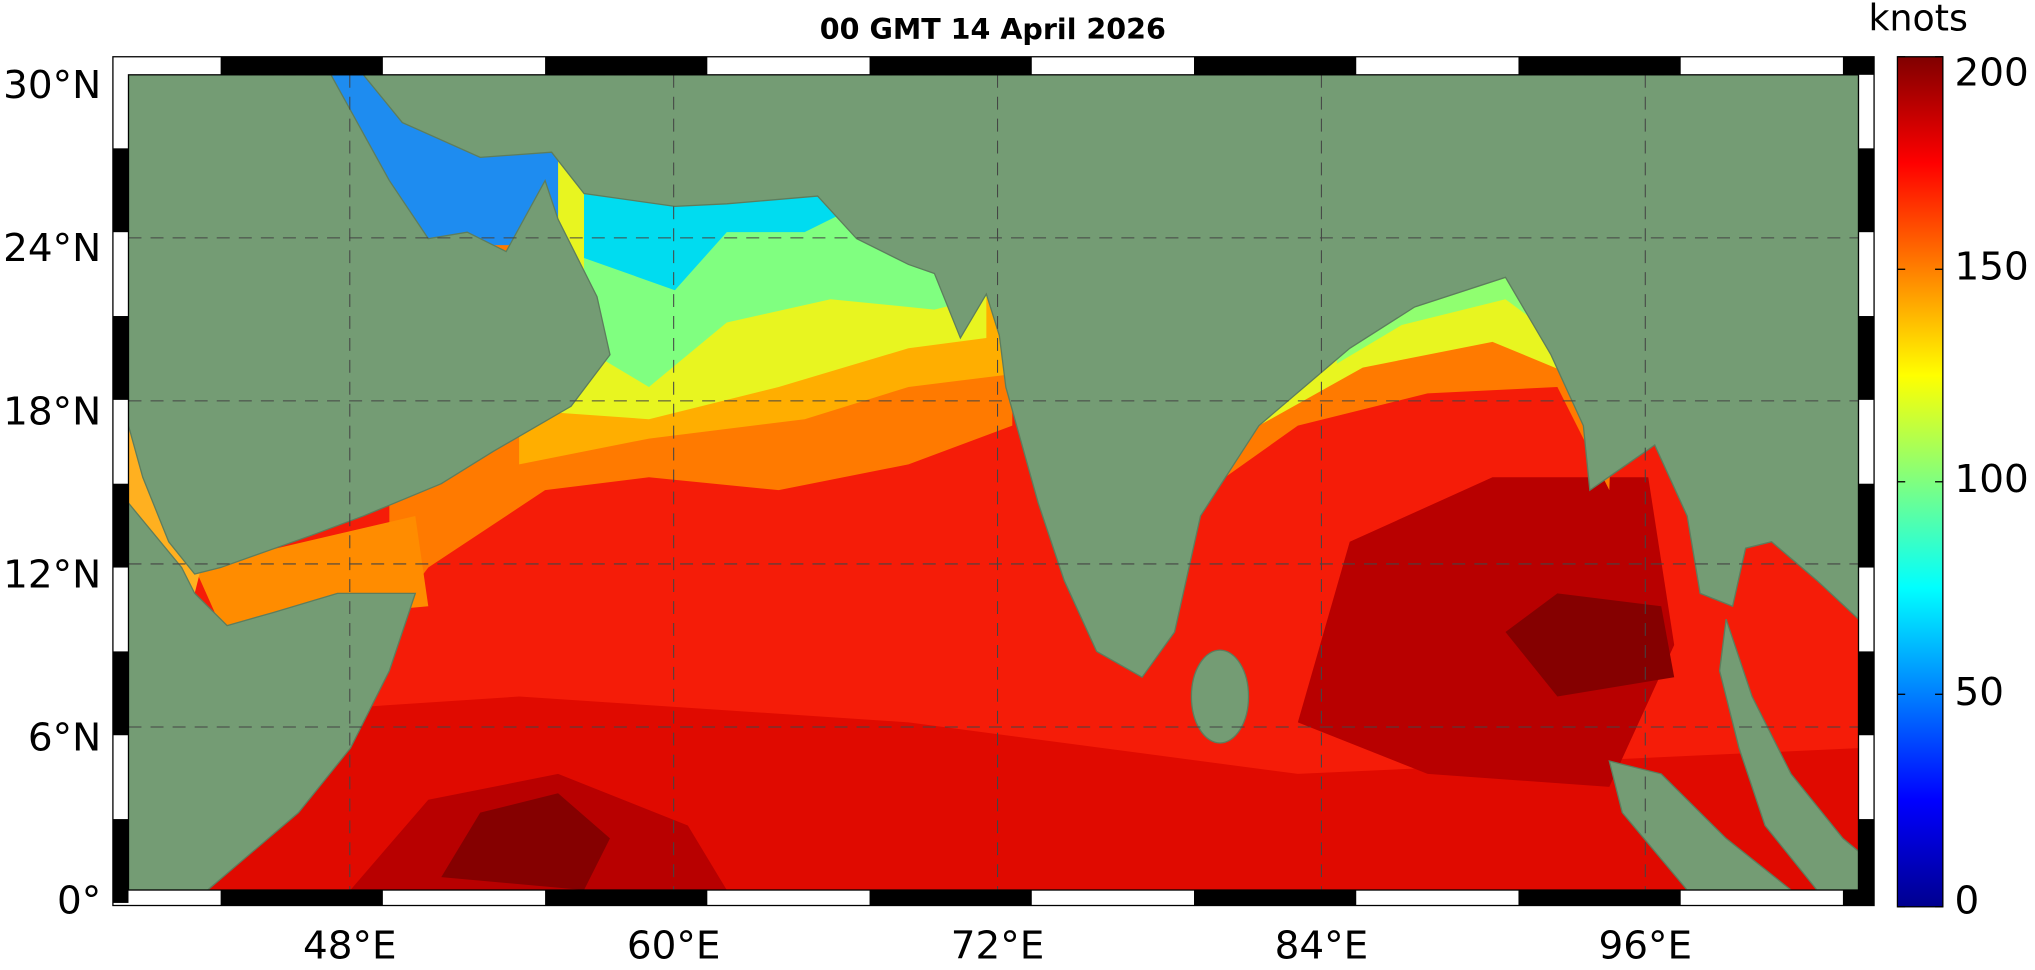  I want to click on y-tick-label: 12°N, so click(52, 574).